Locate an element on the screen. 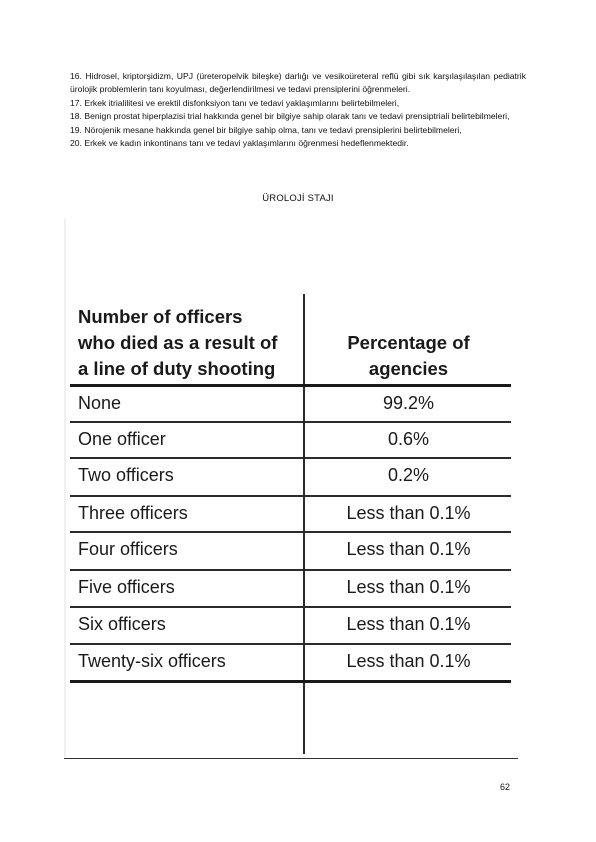 The width and height of the screenshot is (596, 842). table-row: One officer 0.6% is located at coordinates (290, 440).